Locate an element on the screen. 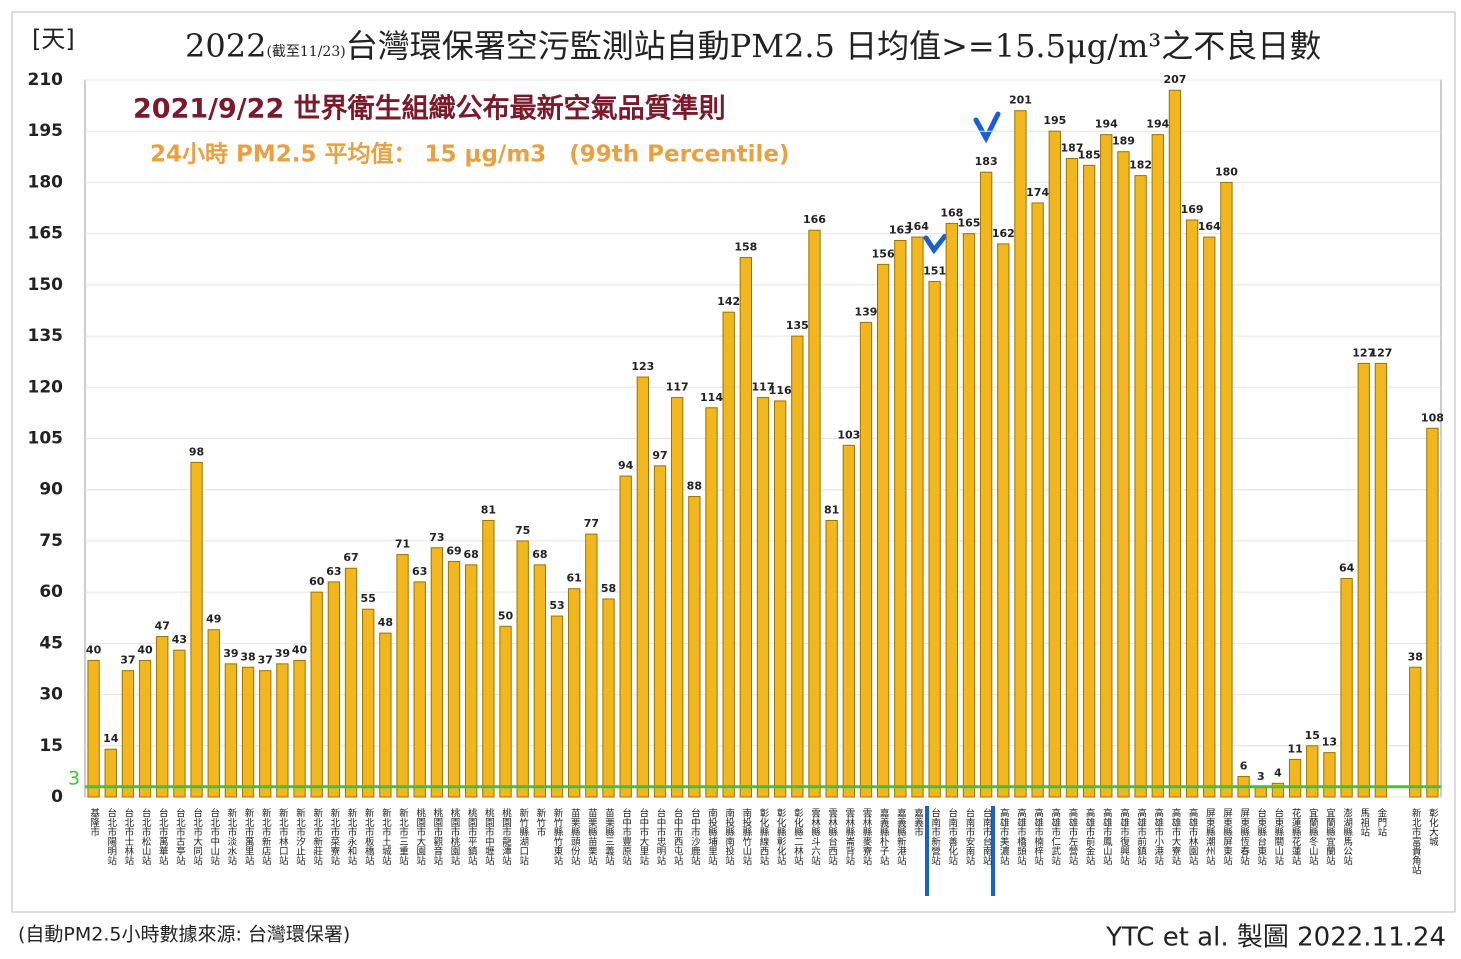  y-tick-label: 195 is located at coordinates (46, 131).